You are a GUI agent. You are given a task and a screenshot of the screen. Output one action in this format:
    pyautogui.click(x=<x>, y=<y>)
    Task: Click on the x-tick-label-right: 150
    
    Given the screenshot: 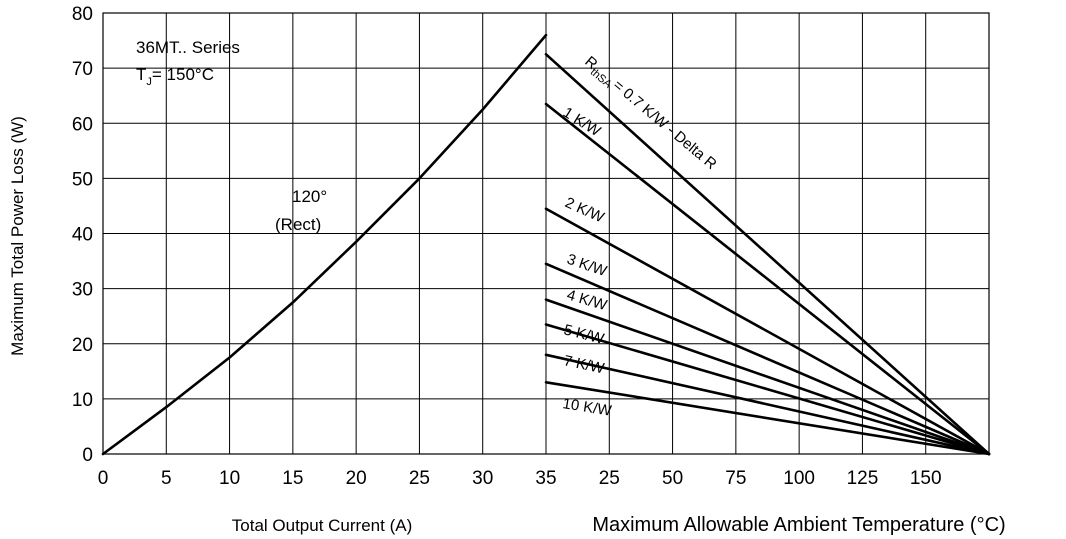 What is the action you would take?
    pyautogui.click(x=926, y=478)
    